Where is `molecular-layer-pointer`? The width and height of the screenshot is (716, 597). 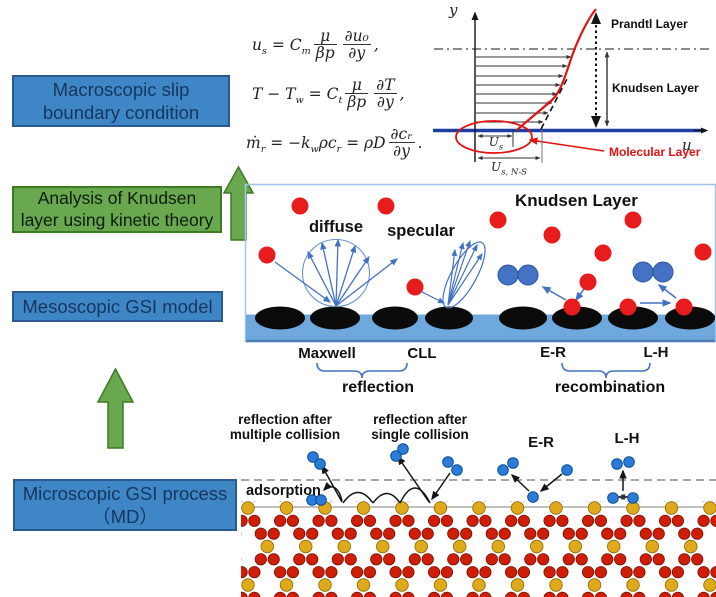
molecular-layer-pointer is located at coordinates (566, 144).